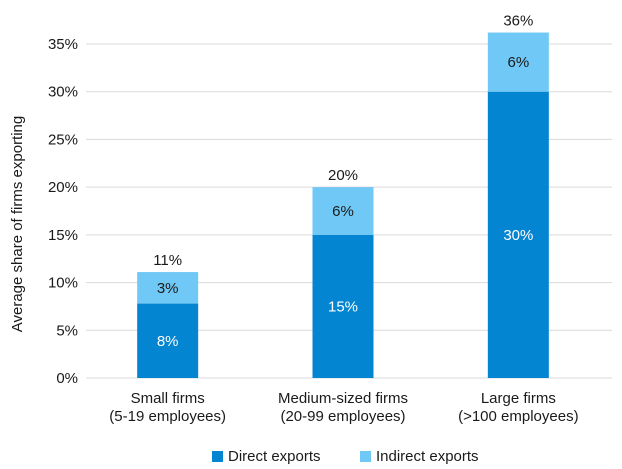  What do you see at coordinates (345, 456) in the screenshot?
I see `legend: Direct exports Indirect exports` at bounding box center [345, 456].